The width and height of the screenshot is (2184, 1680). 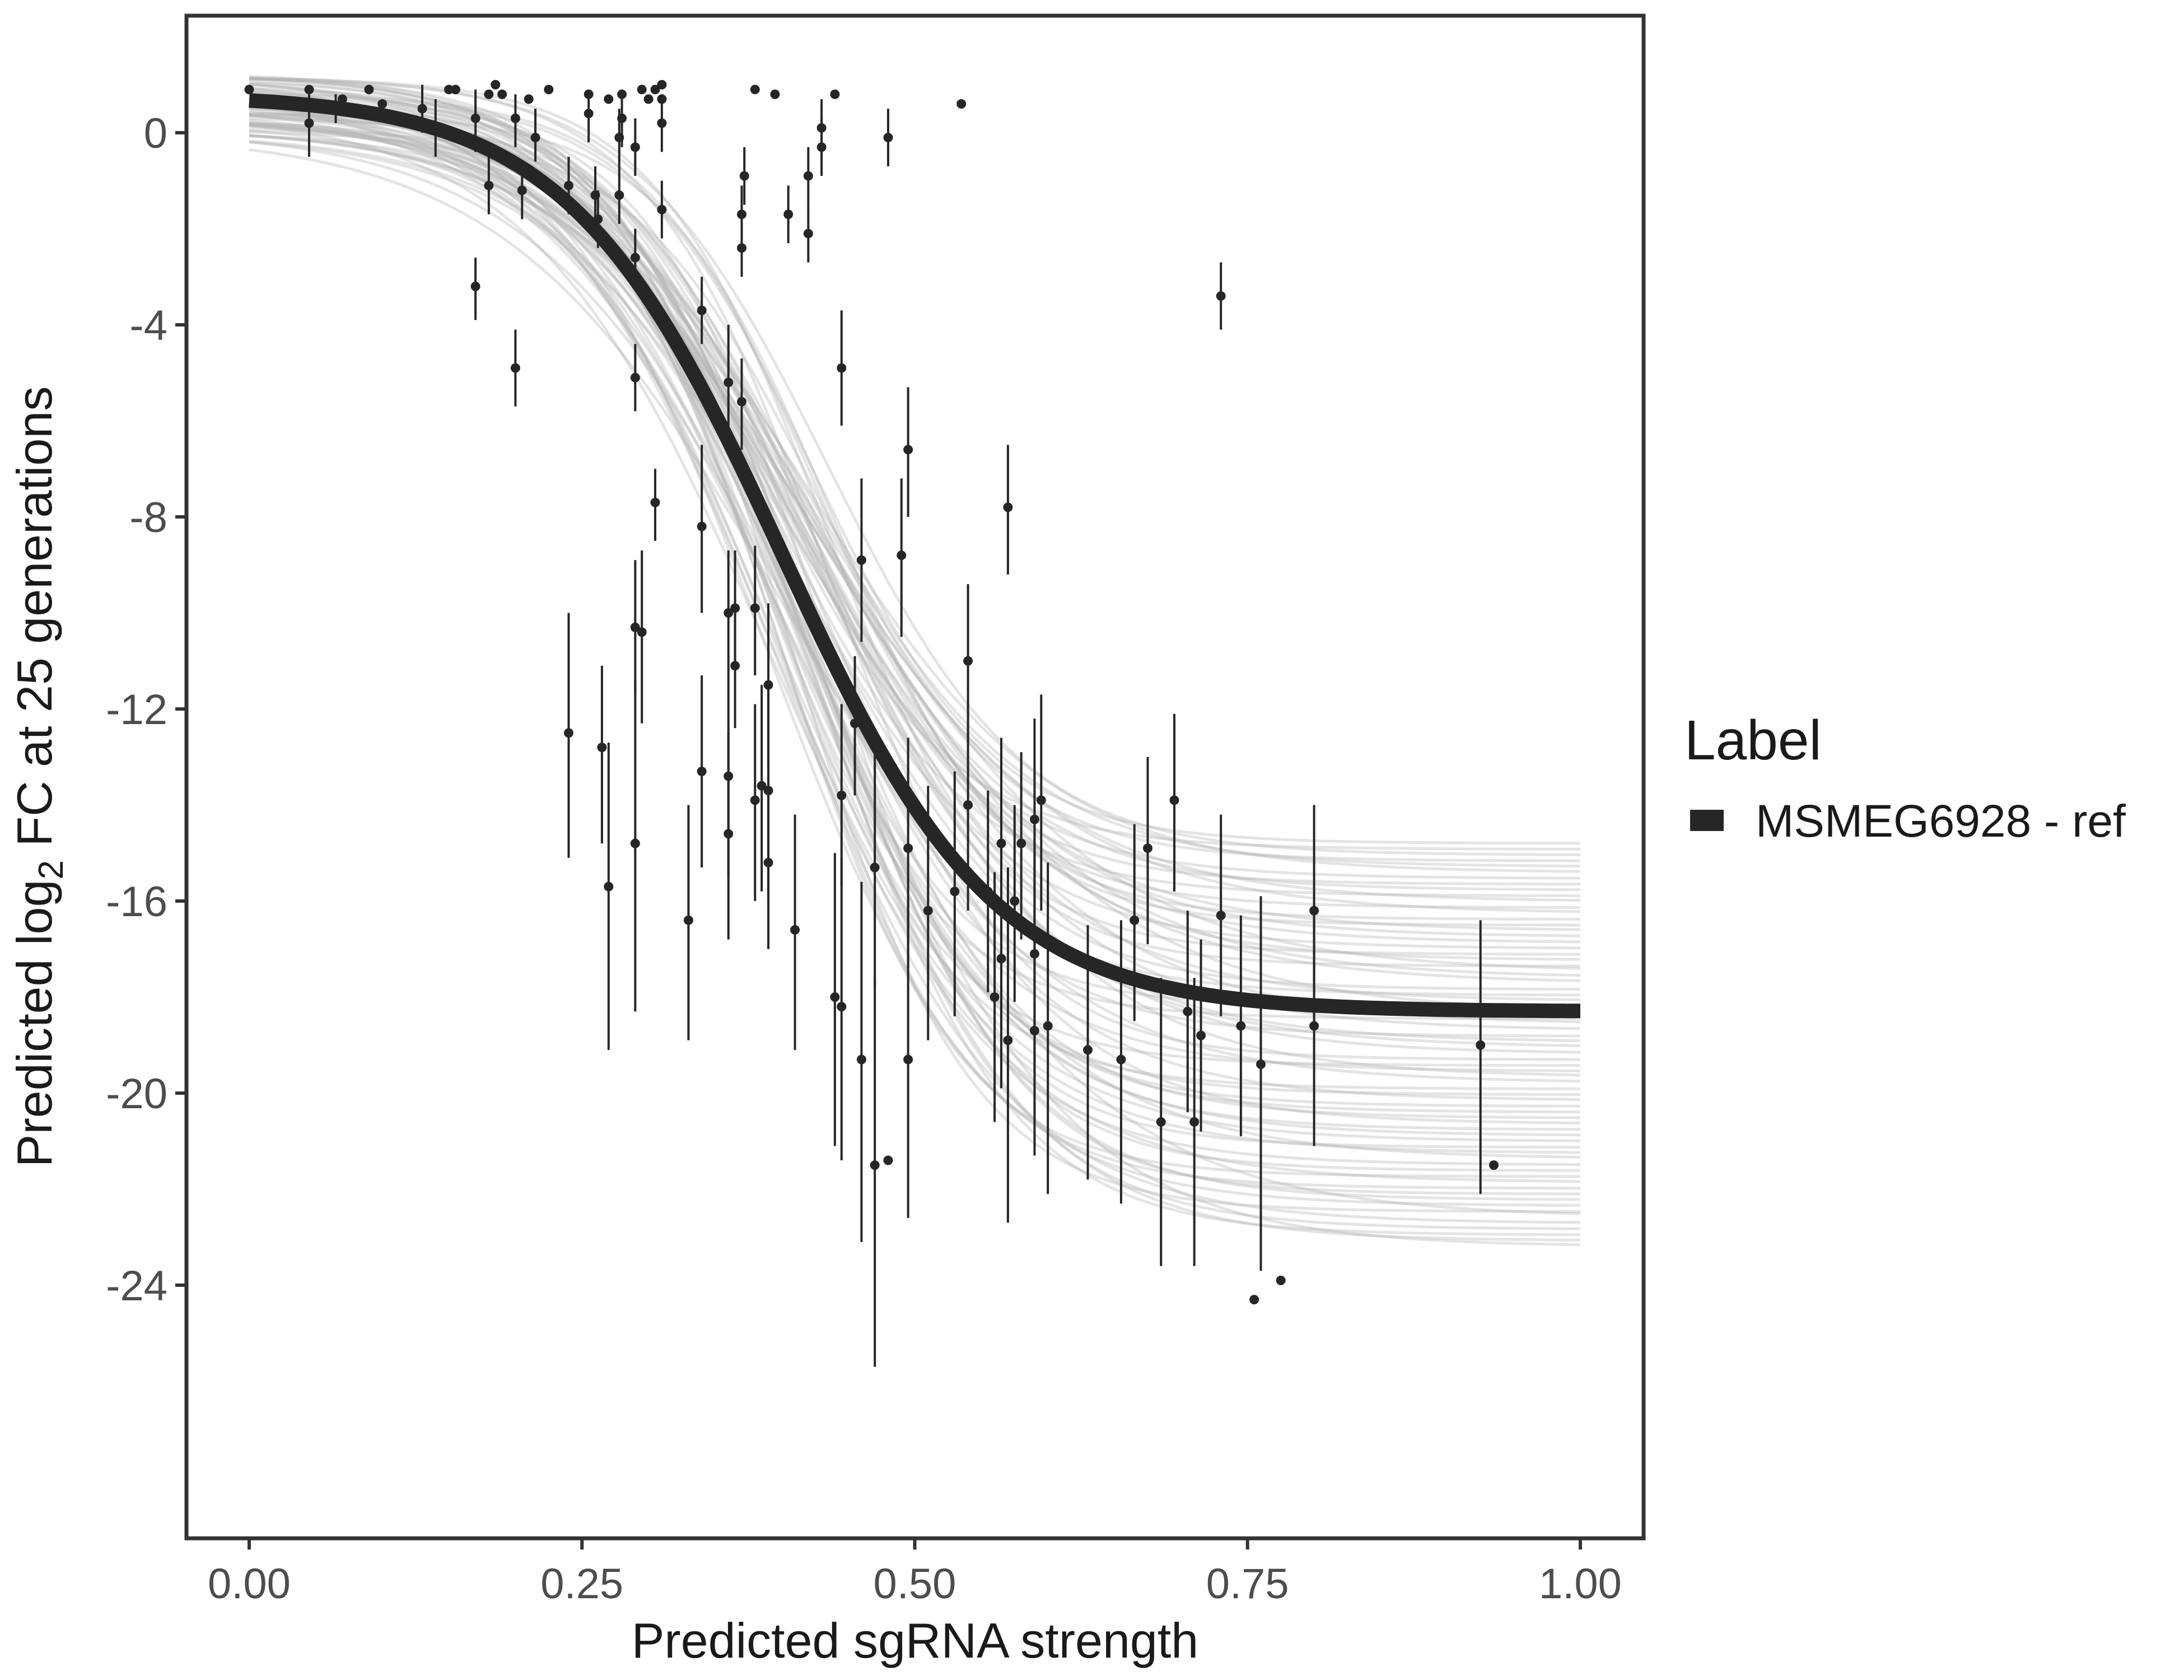 I want to click on legend-title: Label, so click(x=1753, y=741).